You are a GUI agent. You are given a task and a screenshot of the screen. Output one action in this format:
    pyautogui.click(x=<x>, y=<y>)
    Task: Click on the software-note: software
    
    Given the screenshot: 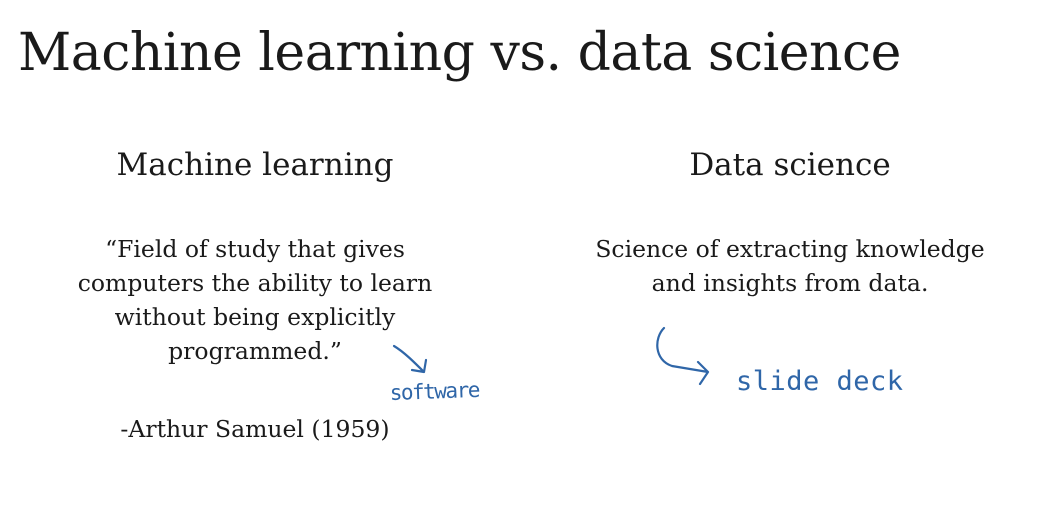 What is the action you would take?
    pyautogui.click(x=434, y=391)
    